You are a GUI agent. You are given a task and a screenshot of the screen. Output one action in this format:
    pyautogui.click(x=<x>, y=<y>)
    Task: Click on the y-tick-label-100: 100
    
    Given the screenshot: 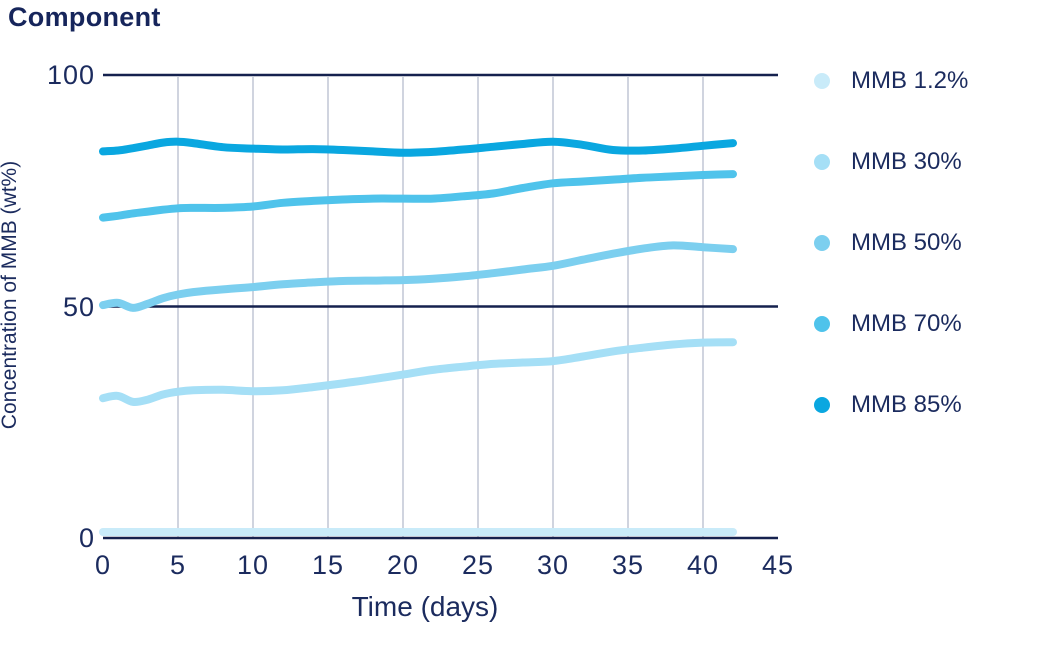 What is the action you would take?
    pyautogui.click(x=70, y=75)
    